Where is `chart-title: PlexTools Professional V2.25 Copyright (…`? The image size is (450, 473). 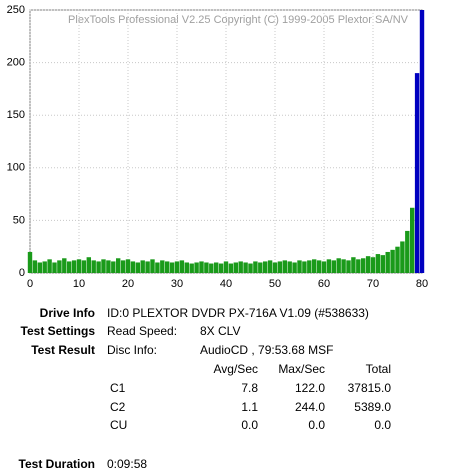 chart-title: PlexTools Professional V2.25 Copyright (… is located at coordinates (238, 20).